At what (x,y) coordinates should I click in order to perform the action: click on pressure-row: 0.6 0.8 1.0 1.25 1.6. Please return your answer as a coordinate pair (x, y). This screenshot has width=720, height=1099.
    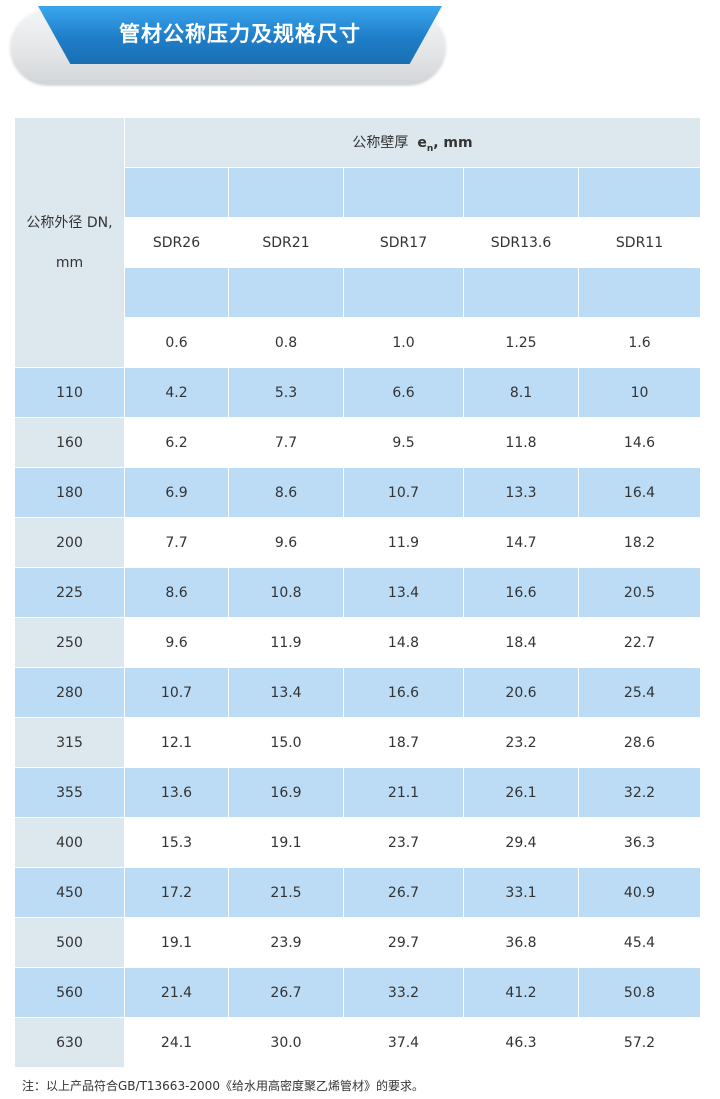
    Looking at the image, I should click on (358, 342).